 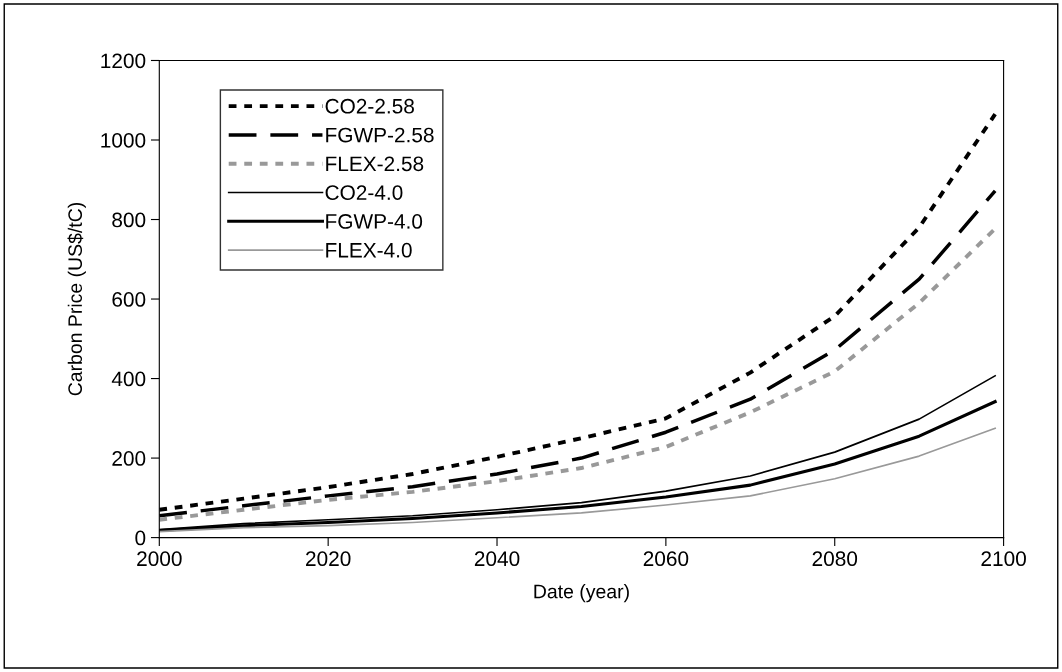 I want to click on x-tick-label: 2100, so click(x=1003, y=559).